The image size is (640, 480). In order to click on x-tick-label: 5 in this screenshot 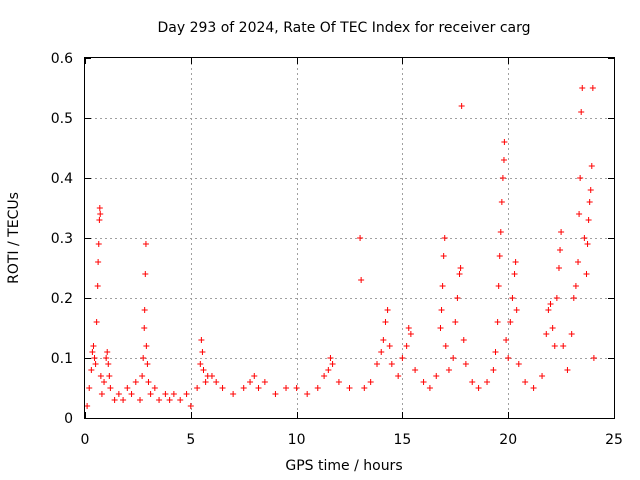, I will do `click(190, 440)`.